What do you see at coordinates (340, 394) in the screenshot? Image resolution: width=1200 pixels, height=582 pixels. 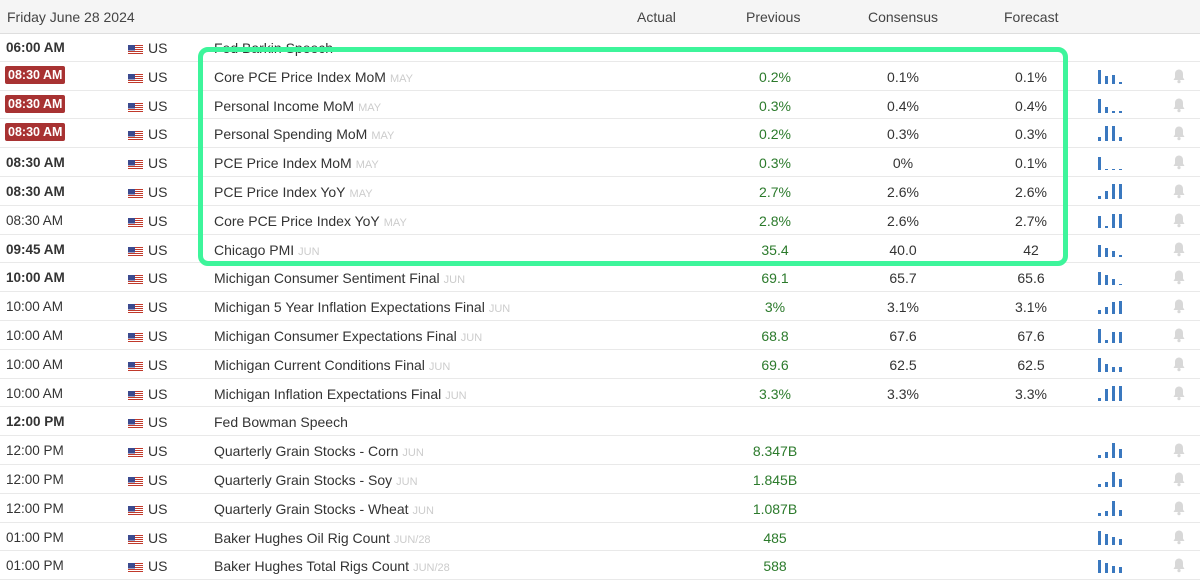 I see `event-name-link: Michigan Inflation Expectations Final JUN` at bounding box center [340, 394].